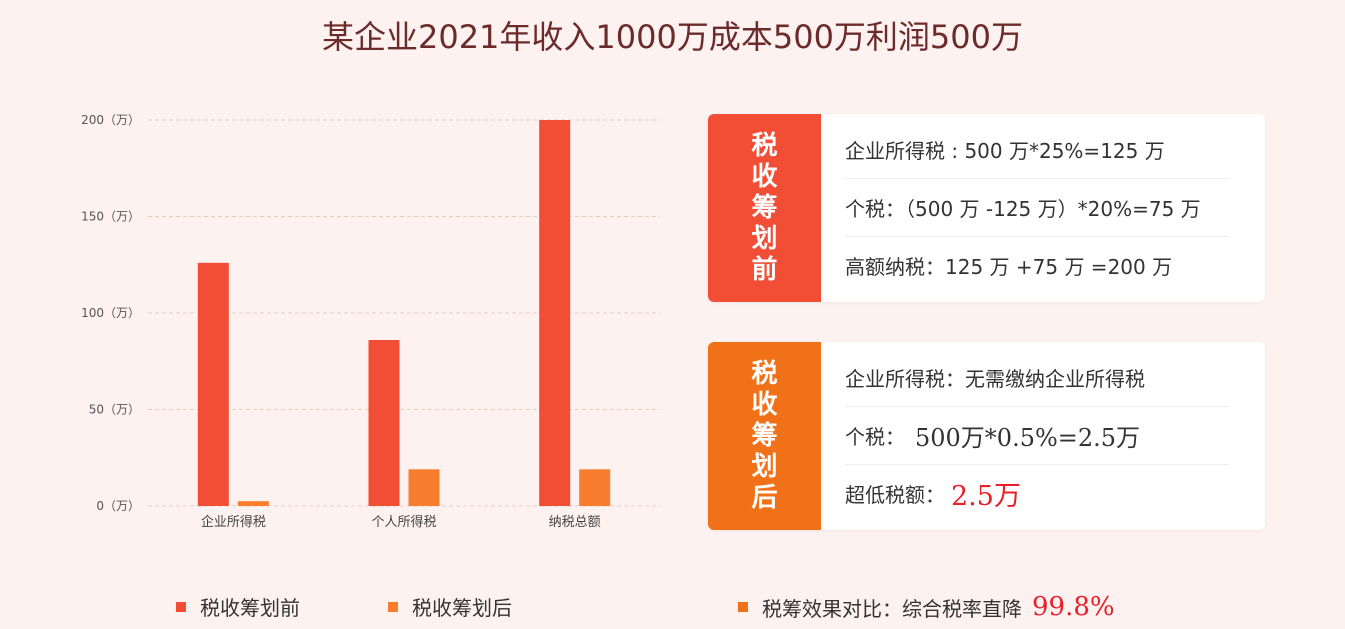 The image size is (1345, 629). Describe the element at coordinates (1037, 265) in the screenshot. I see `before-line-total-tax: 高额纳税：125 万 +75 万 =200 万` at that location.